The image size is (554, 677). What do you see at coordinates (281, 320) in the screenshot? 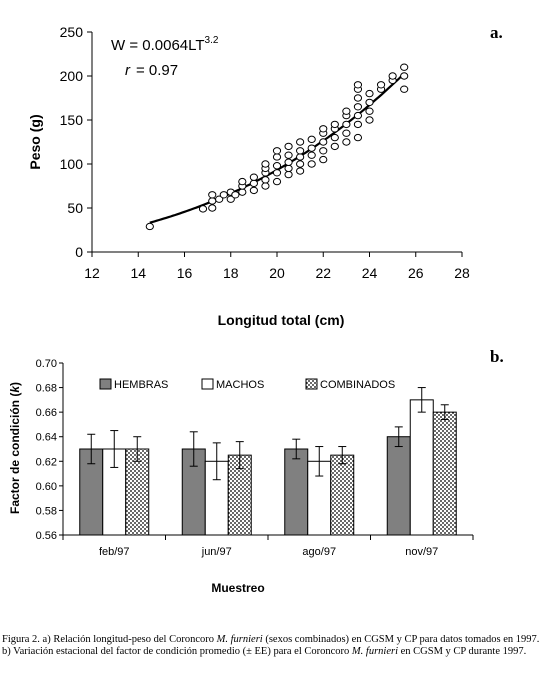
I see `x-axis-title: Longitud total (cm)` at bounding box center [281, 320].